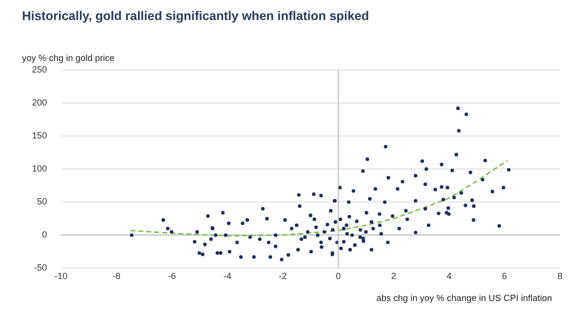 Image resolution: width=582 pixels, height=313 pixels. Describe the element at coordinates (227, 276) in the screenshot. I see `x-tick-label: -4` at that location.